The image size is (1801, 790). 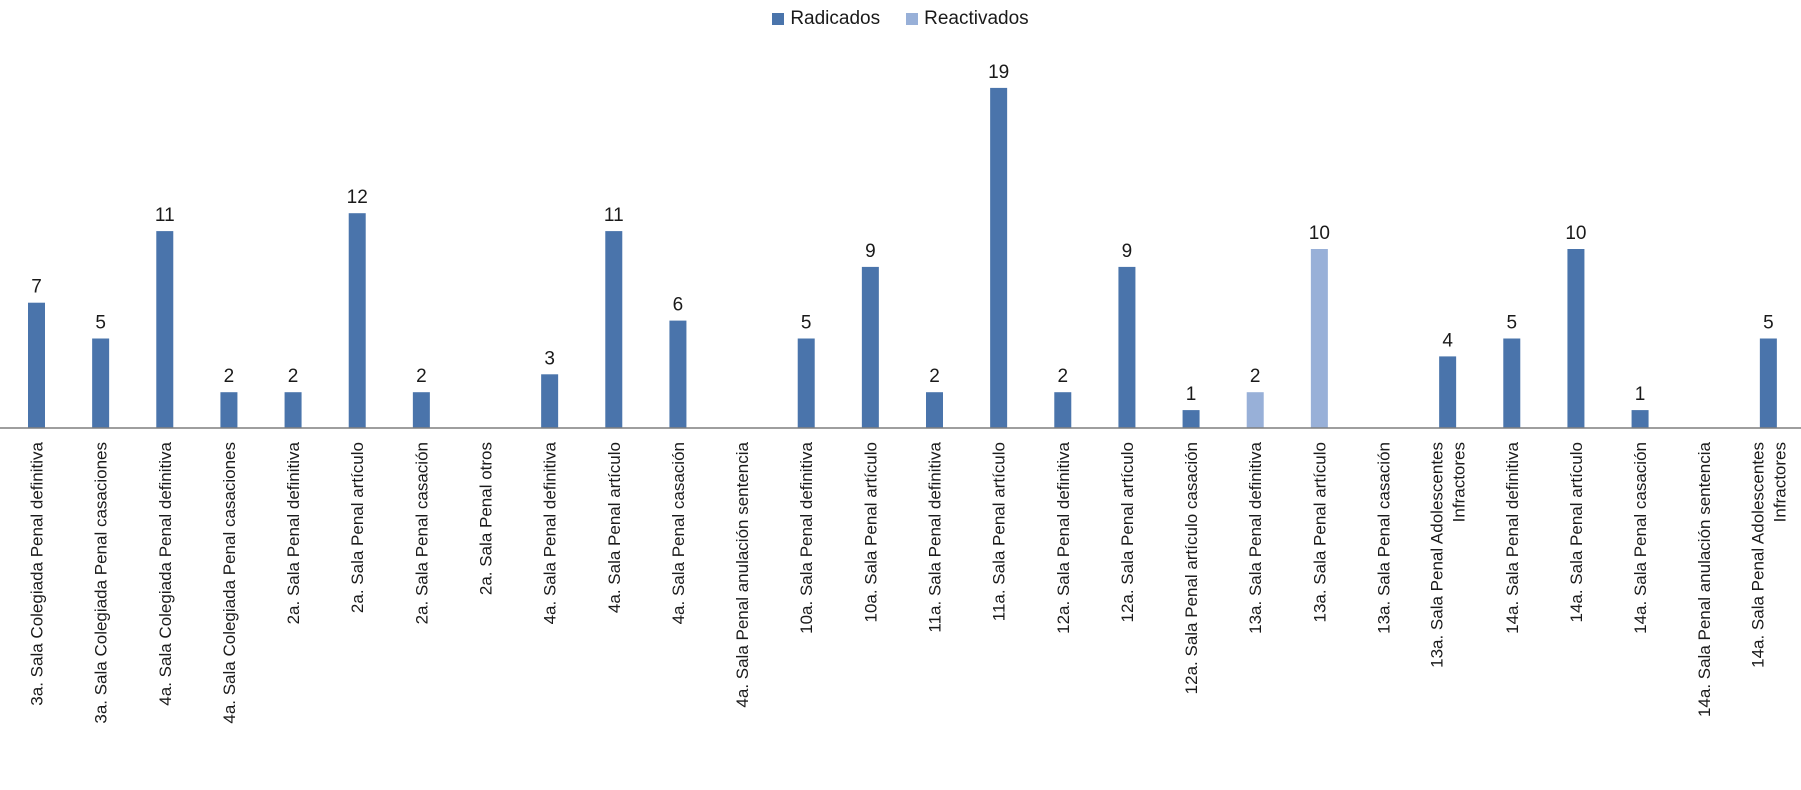 I want to click on data-label-24: 10, so click(x=1575, y=233).